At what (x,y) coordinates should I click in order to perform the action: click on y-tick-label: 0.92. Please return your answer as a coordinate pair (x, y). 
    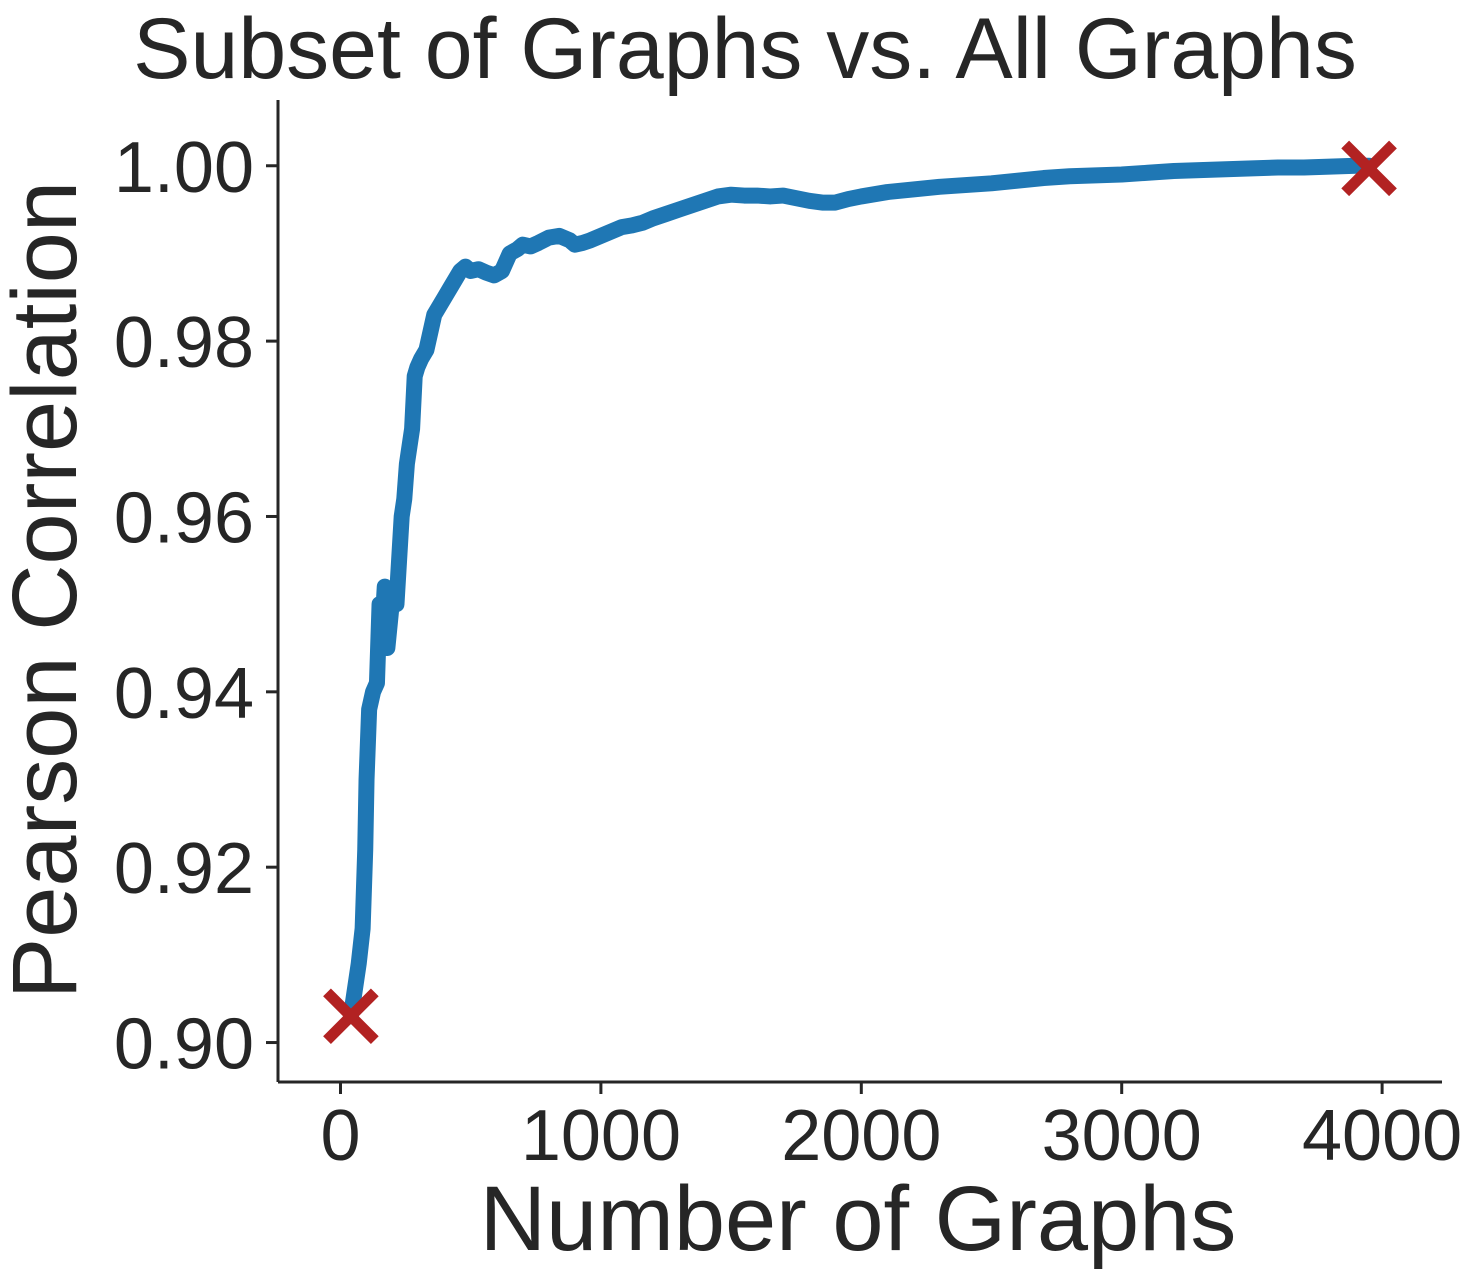
    Looking at the image, I should click on (184, 869).